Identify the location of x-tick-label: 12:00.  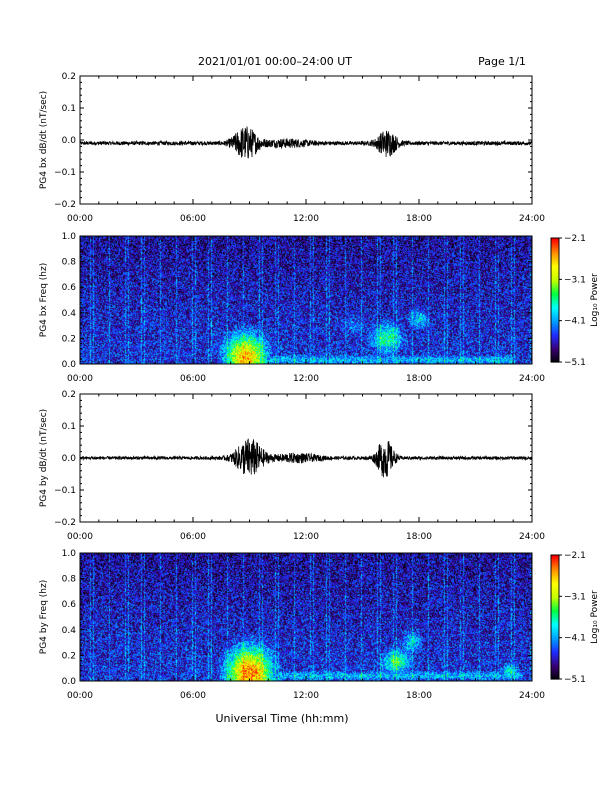
(306, 379).